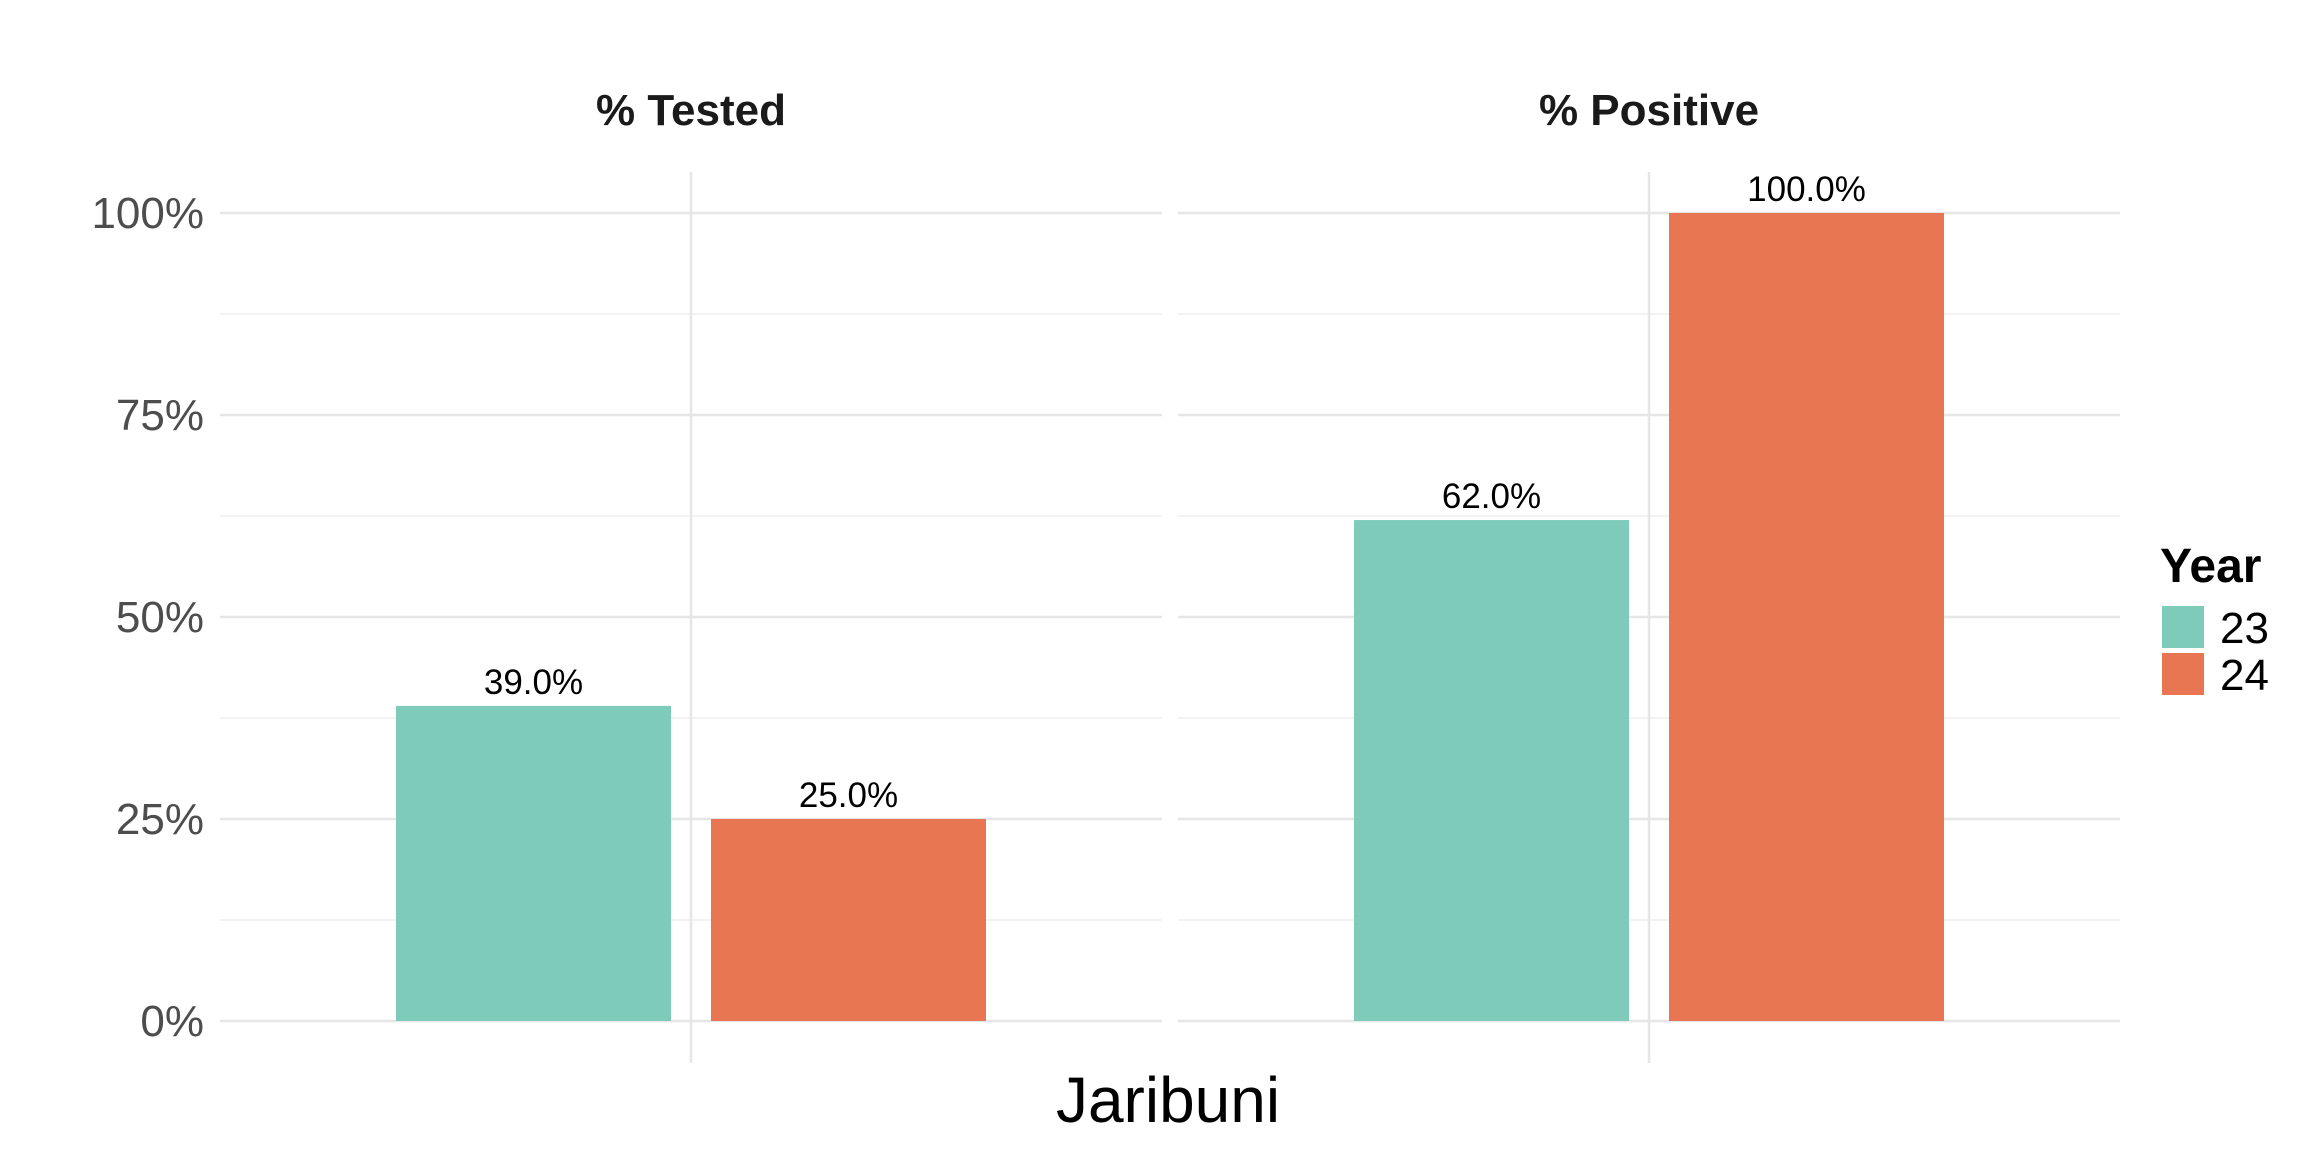  What do you see at coordinates (160, 415) in the screenshot?
I see `y-tick-label-75: 75%` at bounding box center [160, 415].